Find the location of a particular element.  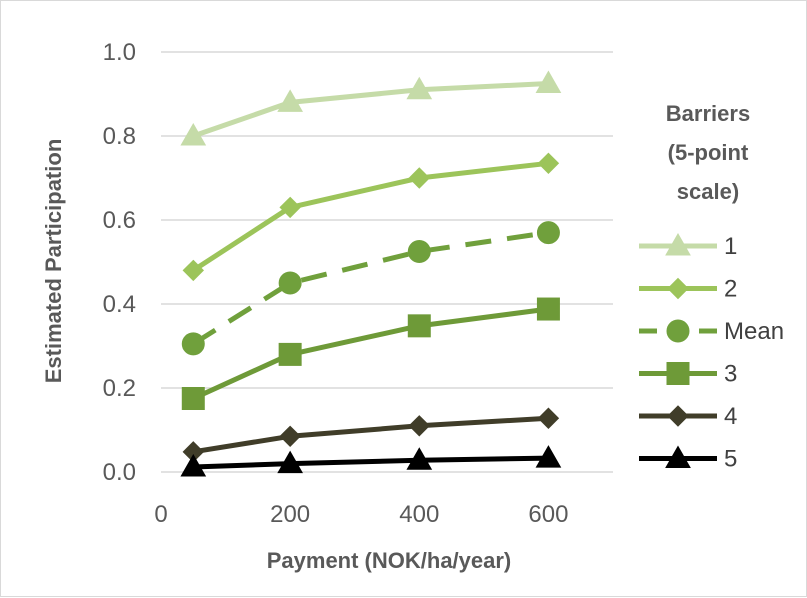

legend-label: 1 is located at coordinates (730, 246).